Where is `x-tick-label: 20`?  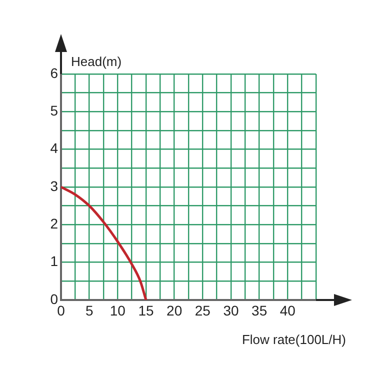
x-tick-label: 20 is located at coordinates (174, 310).